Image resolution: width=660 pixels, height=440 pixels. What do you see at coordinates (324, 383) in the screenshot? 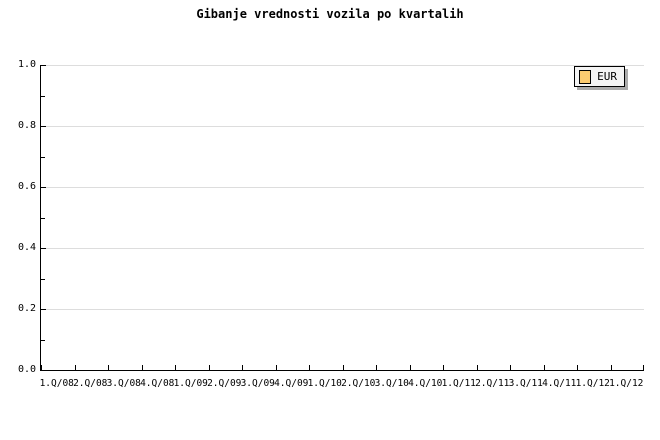
I see `x-tick-label: 1.Q/10` at bounding box center [324, 383].